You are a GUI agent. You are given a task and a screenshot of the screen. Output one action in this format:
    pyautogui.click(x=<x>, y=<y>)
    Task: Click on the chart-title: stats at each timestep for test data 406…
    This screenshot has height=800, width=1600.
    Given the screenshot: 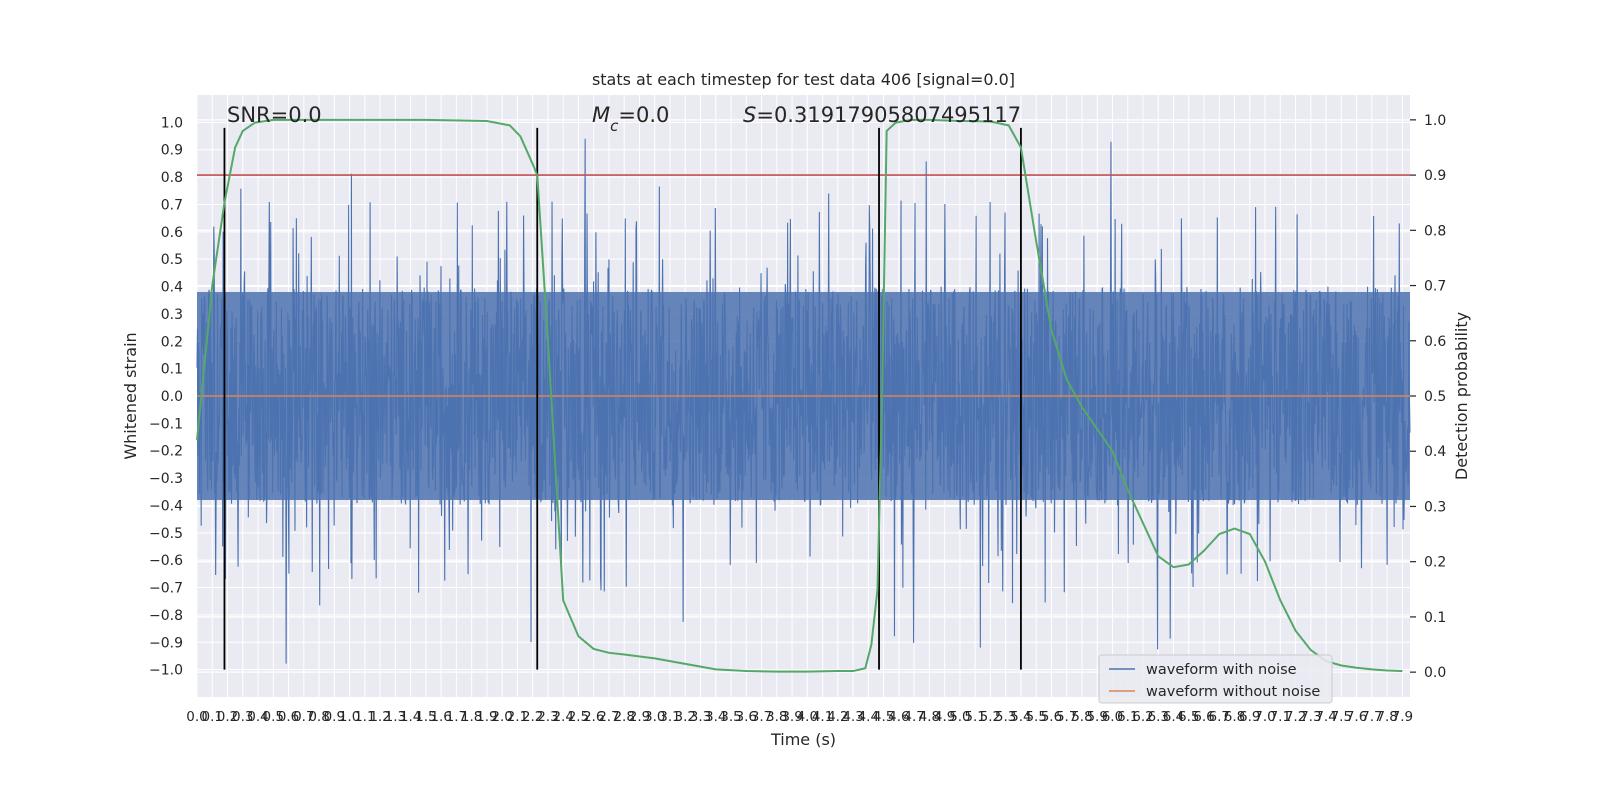 What is the action you would take?
    pyautogui.click(x=803, y=79)
    